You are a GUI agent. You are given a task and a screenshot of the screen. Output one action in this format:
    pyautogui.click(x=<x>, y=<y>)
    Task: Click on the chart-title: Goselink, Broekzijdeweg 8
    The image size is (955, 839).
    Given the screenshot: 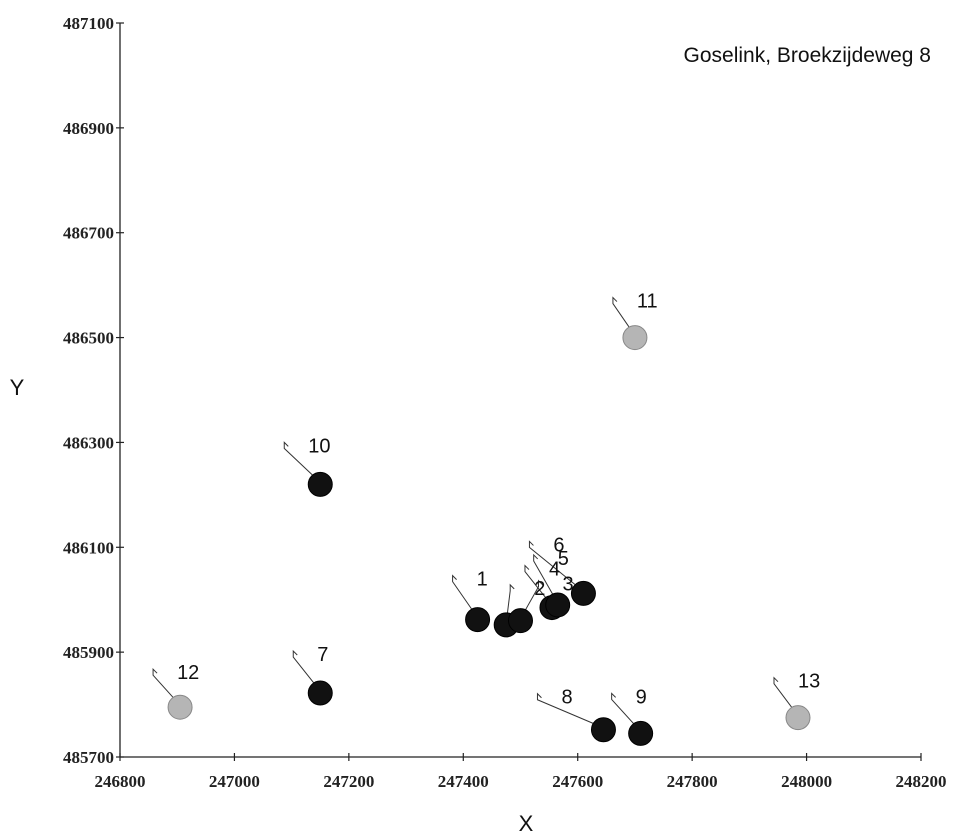 What is the action you would take?
    pyautogui.click(x=807, y=55)
    